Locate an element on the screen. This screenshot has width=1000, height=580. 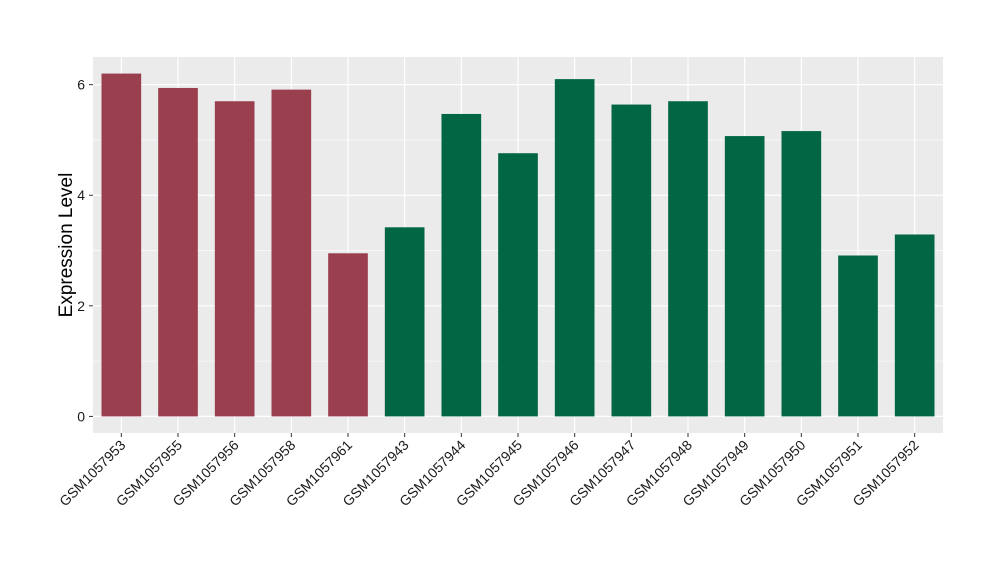
y-tick-label: 2 is located at coordinates (81, 306).